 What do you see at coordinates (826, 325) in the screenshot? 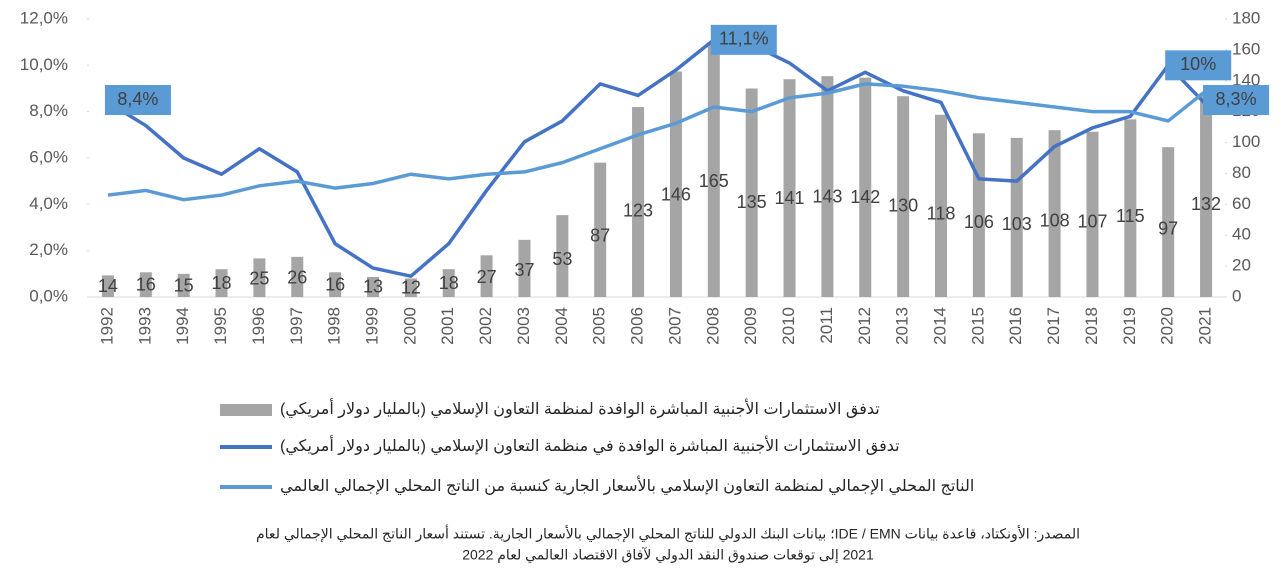
I see `x-tick-label: 2011` at bounding box center [826, 325].